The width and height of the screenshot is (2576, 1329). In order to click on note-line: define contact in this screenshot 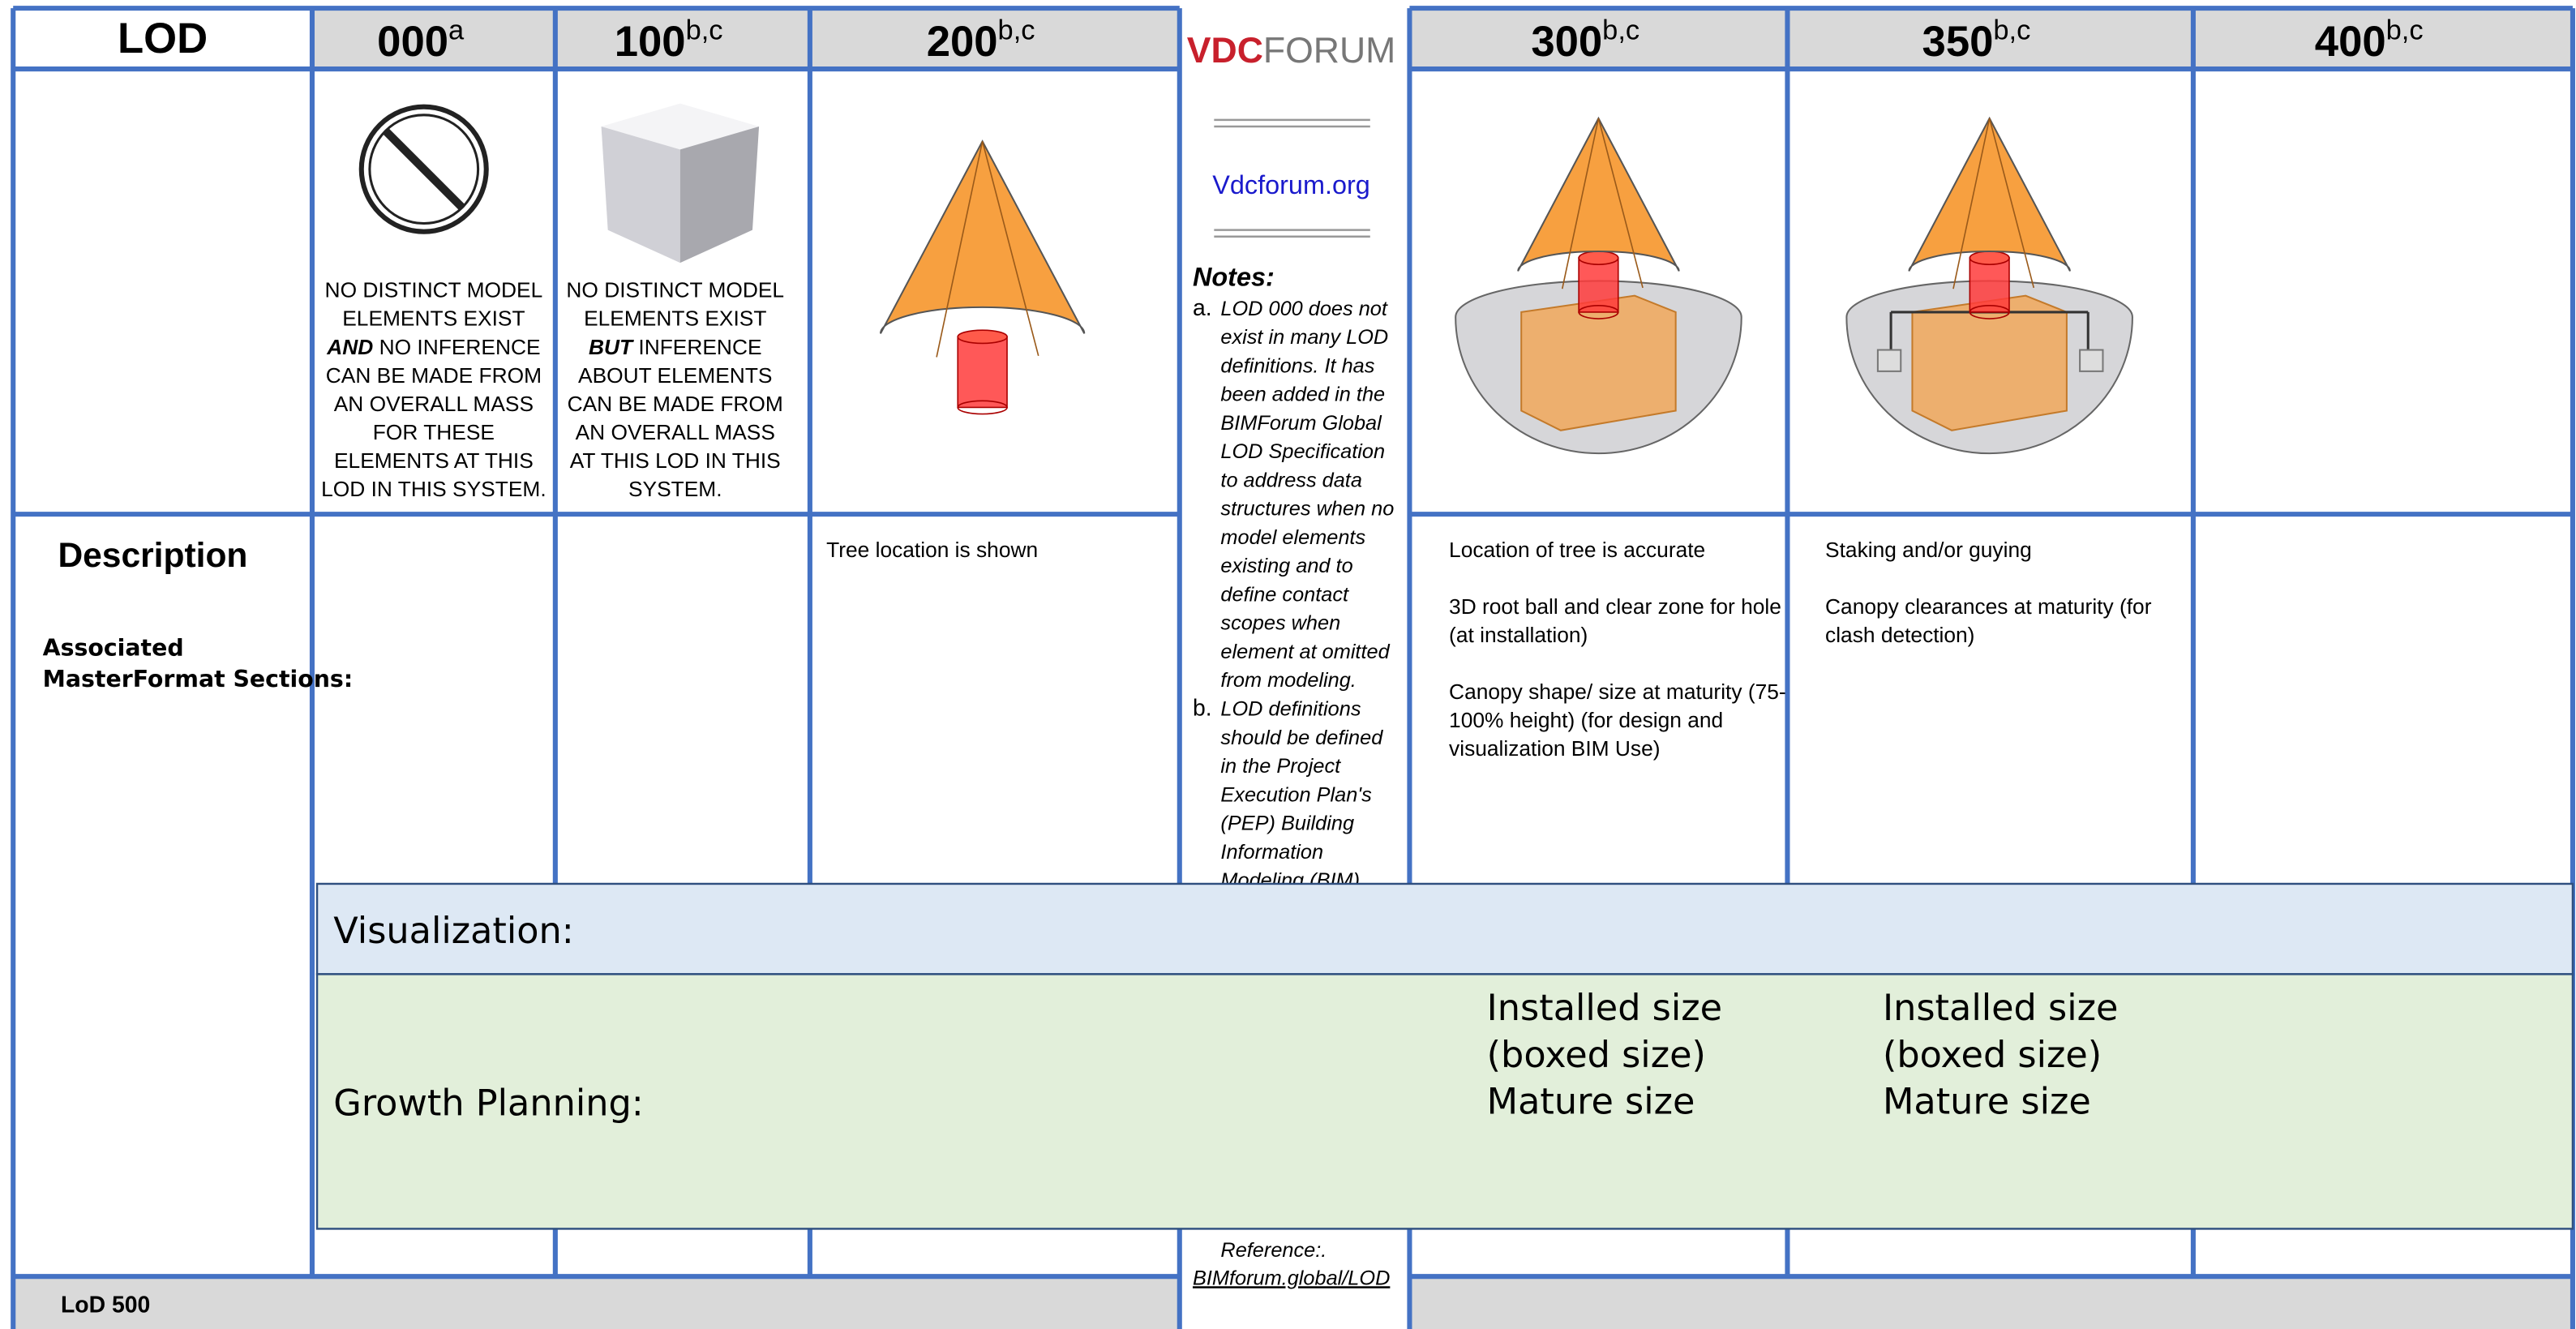, I will do `click(1284, 595)`.